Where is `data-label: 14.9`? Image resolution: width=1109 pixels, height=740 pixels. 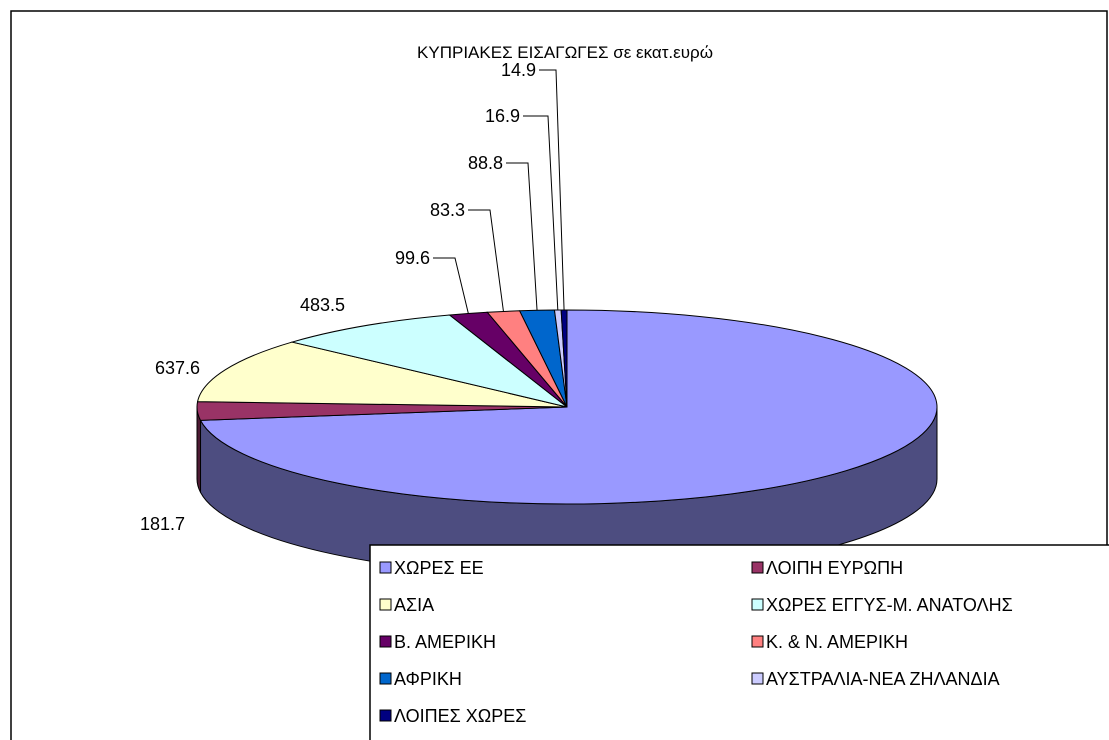 data-label: 14.9 is located at coordinates (518, 70).